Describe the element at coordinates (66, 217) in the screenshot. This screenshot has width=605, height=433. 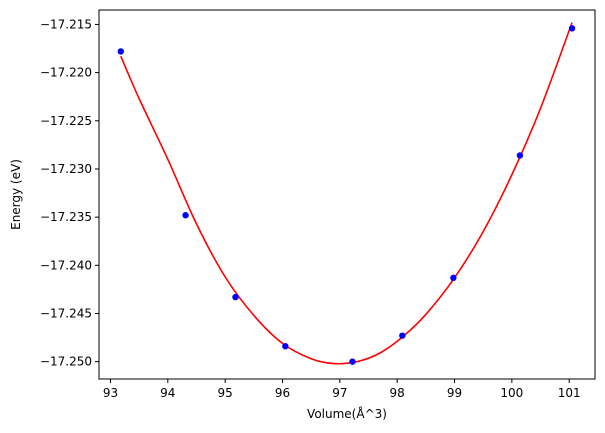
I see `y-tick-label: −17.235` at that location.